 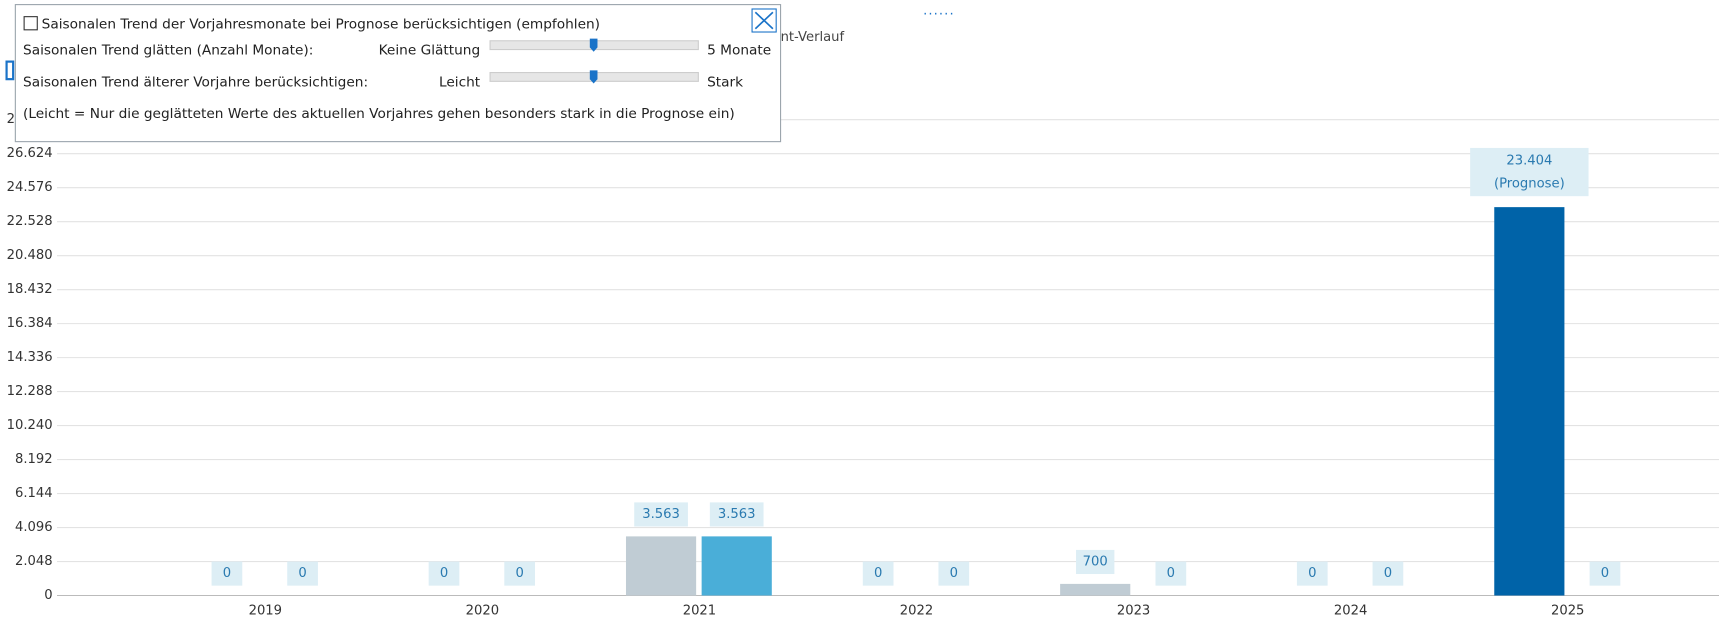 What do you see at coordinates (30, 425) in the screenshot?
I see `y-tick-label: 10.240` at bounding box center [30, 425].